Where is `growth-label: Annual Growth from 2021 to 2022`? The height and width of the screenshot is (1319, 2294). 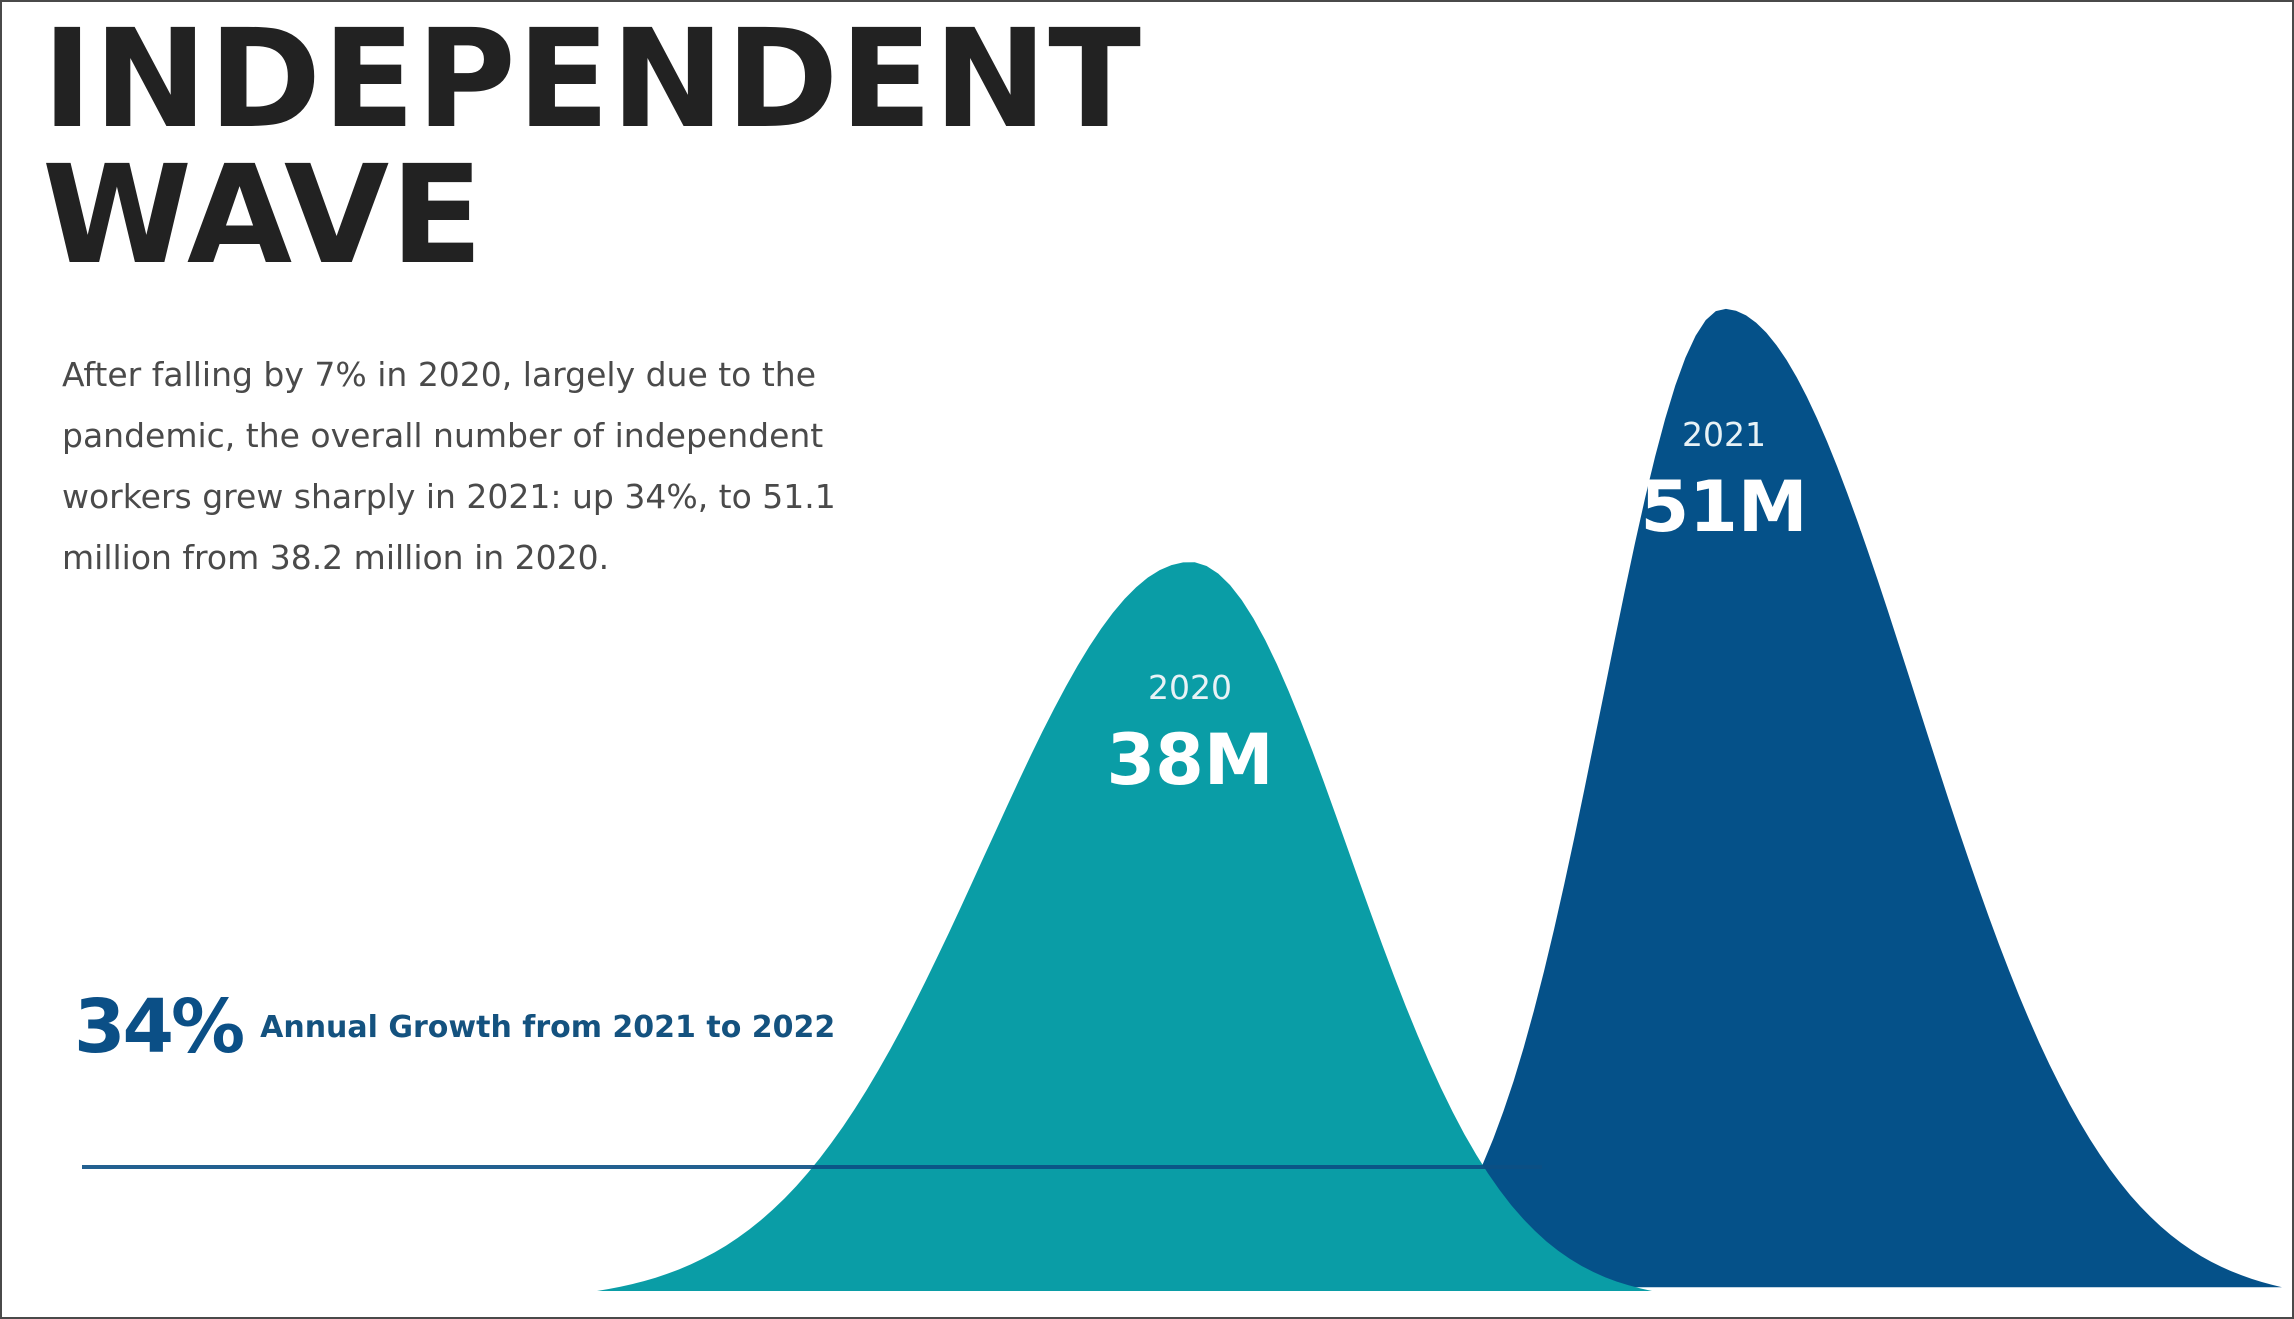 growth-label: Annual Growth from 2021 to 2022 is located at coordinates (548, 1027).